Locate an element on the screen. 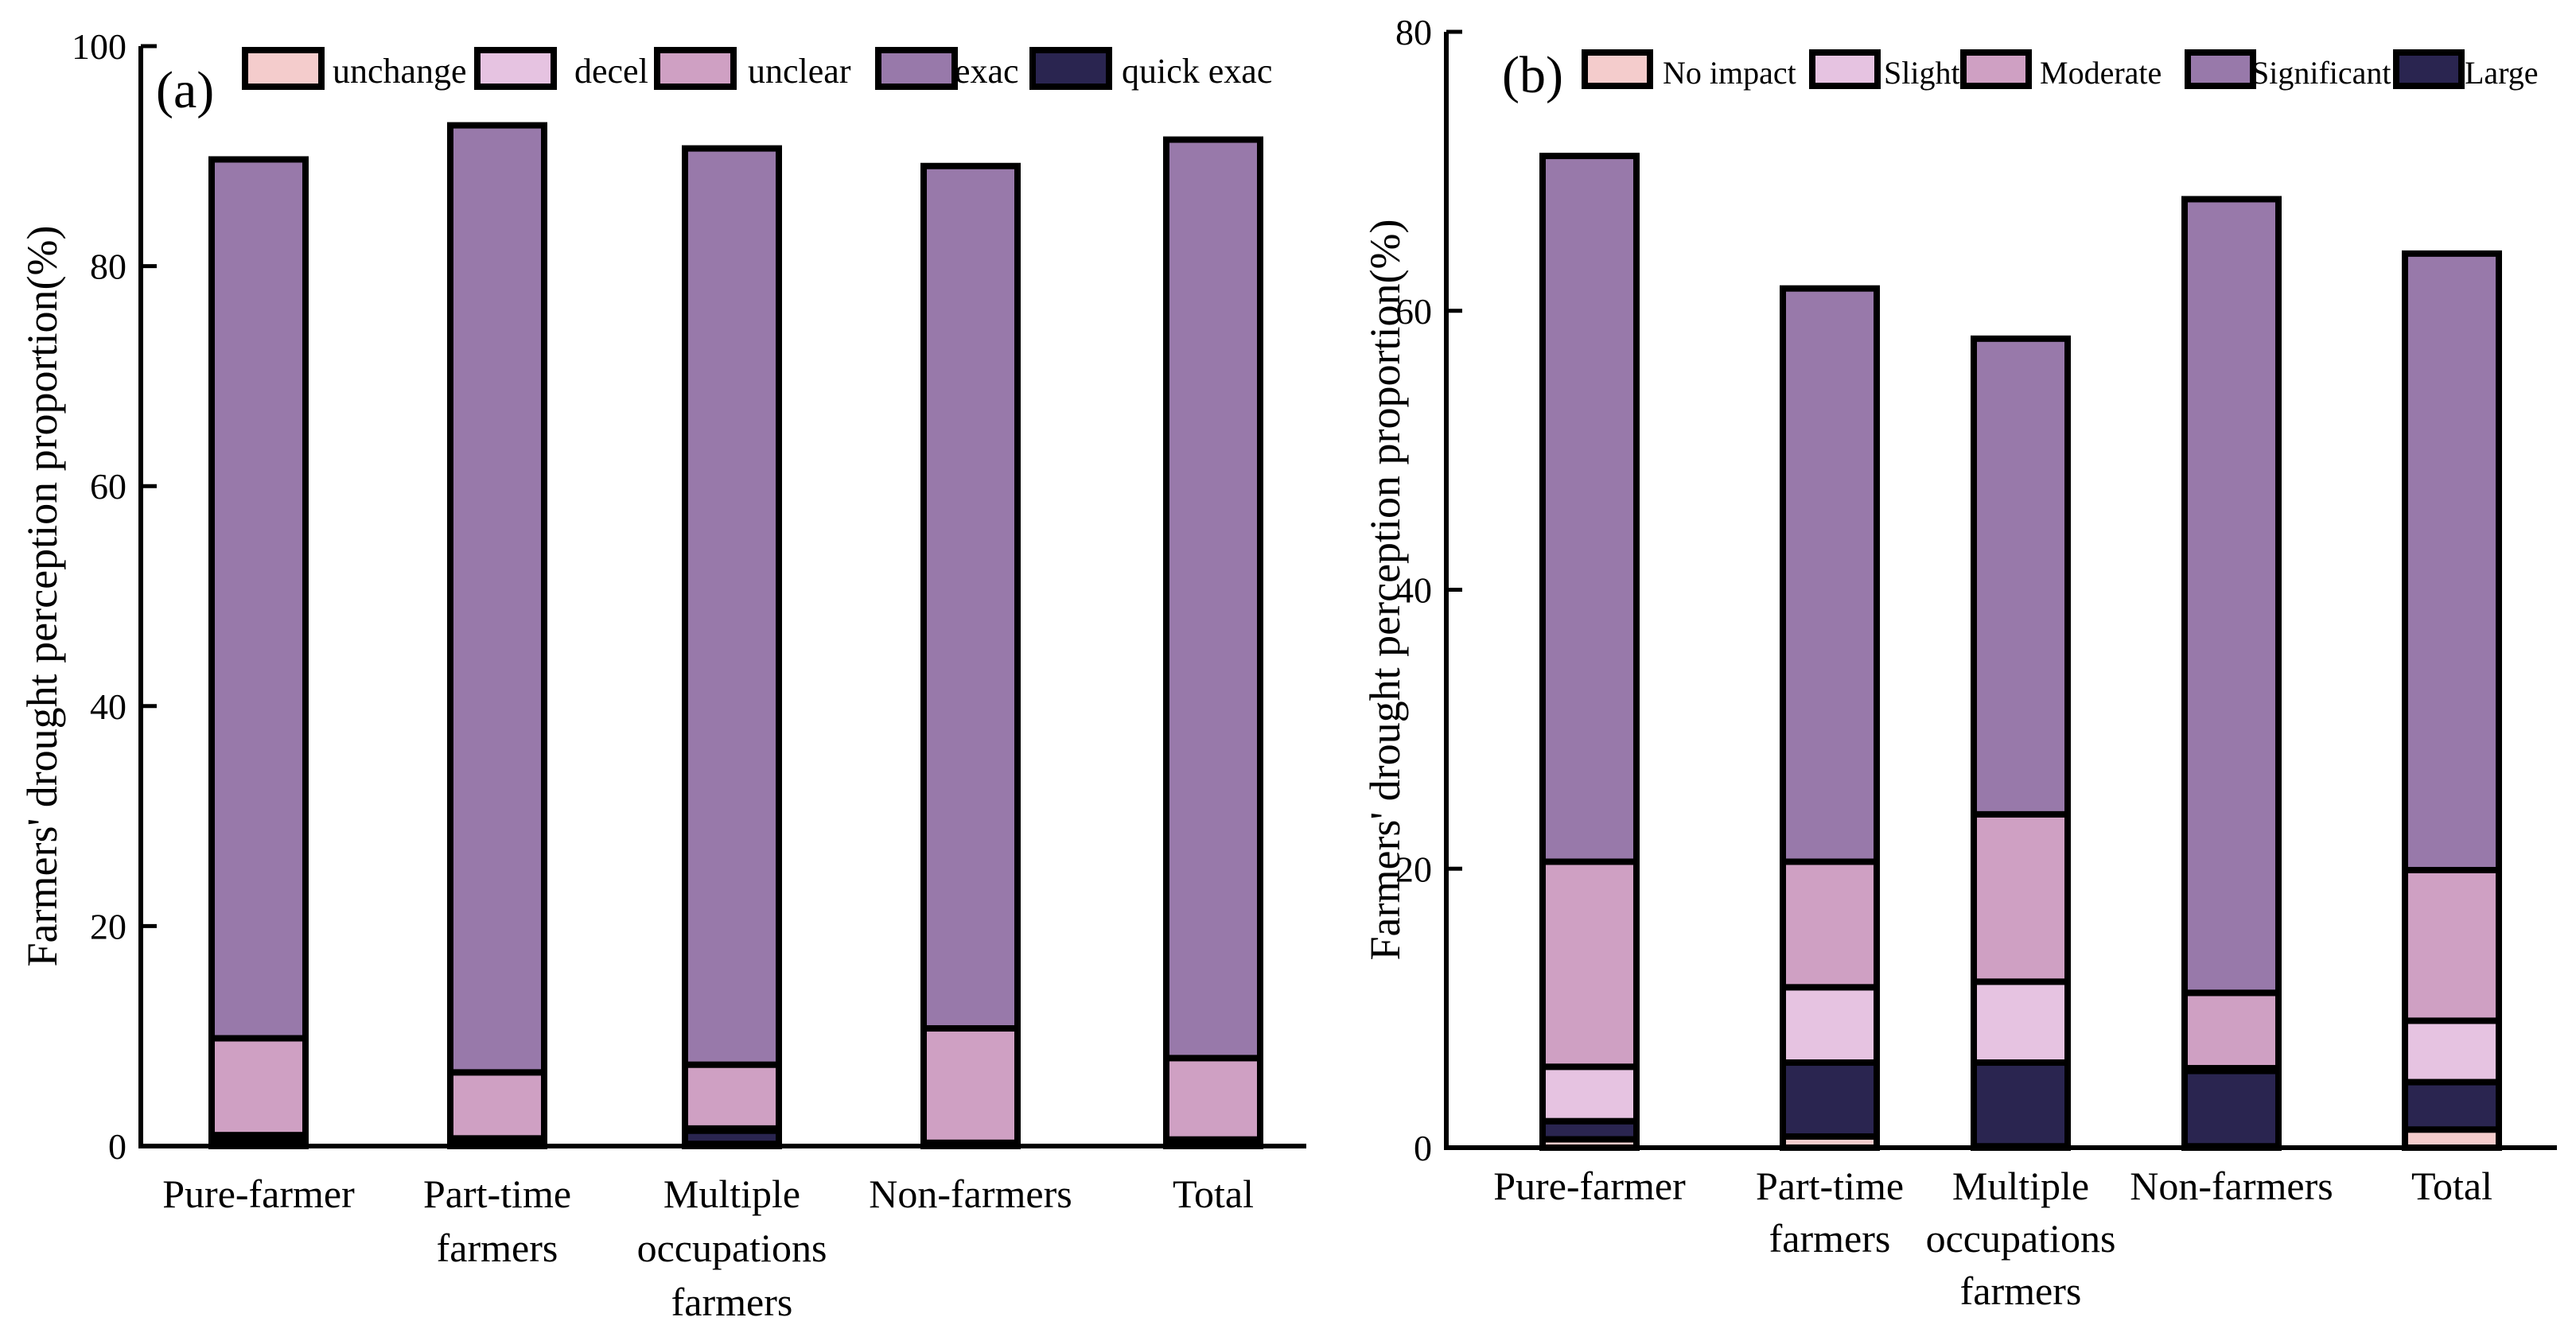 The image size is (2576, 1329). legend-label: unclear is located at coordinates (800, 71).